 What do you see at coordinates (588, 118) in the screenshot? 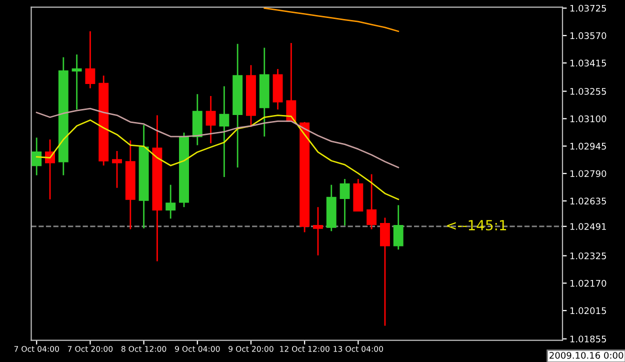
I see `y-tick-label: 1.03100` at bounding box center [588, 118].